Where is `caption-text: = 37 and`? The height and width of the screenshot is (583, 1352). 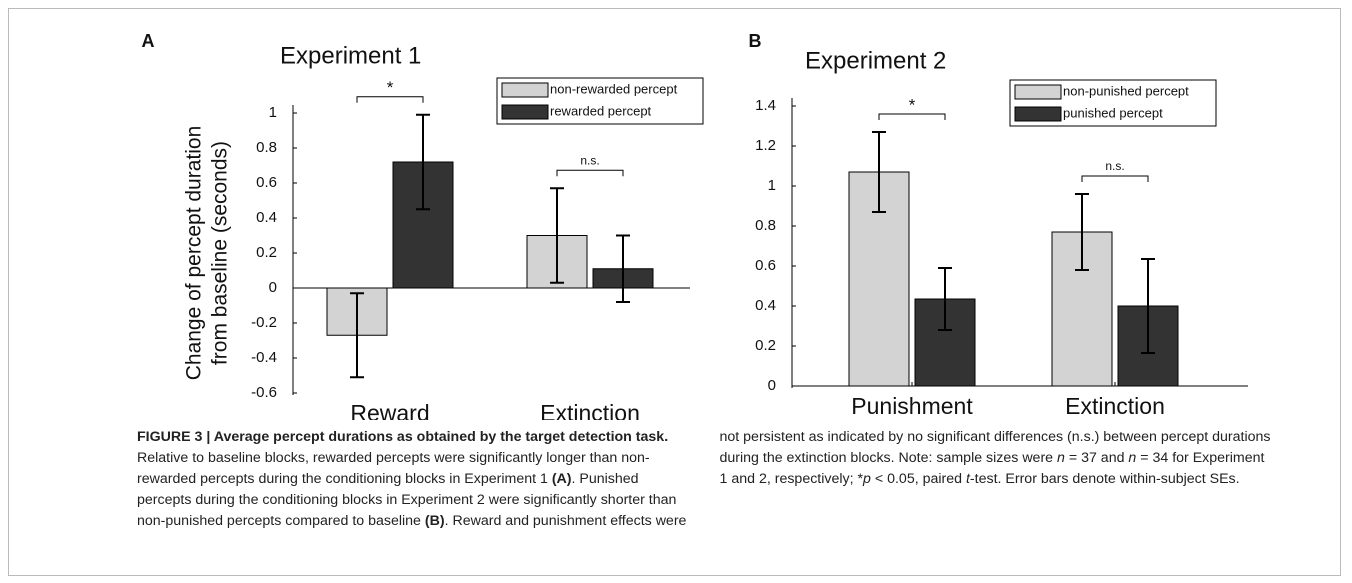
caption-text: = 37 and is located at coordinates (1096, 458).